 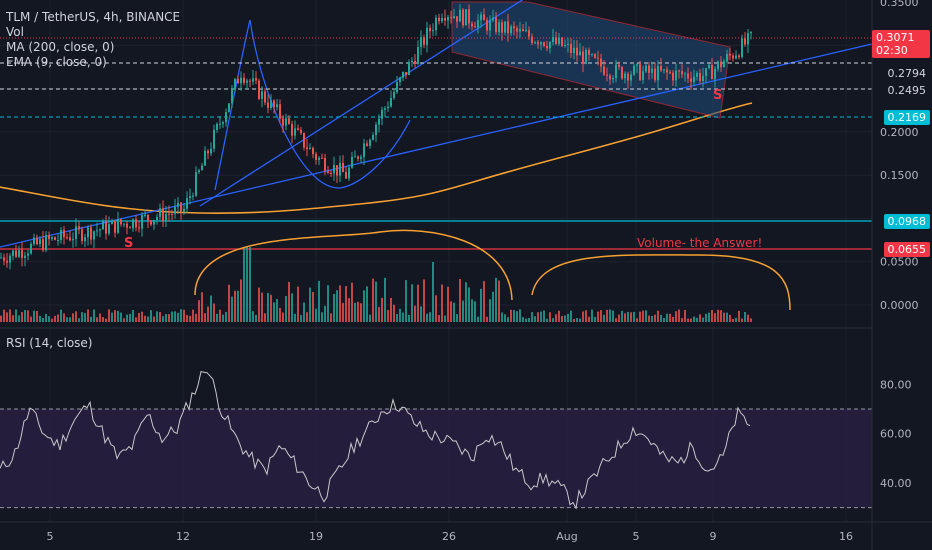 What do you see at coordinates (899, 305) in the screenshot?
I see `y-tick-label: 0.0000` at bounding box center [899, 305].